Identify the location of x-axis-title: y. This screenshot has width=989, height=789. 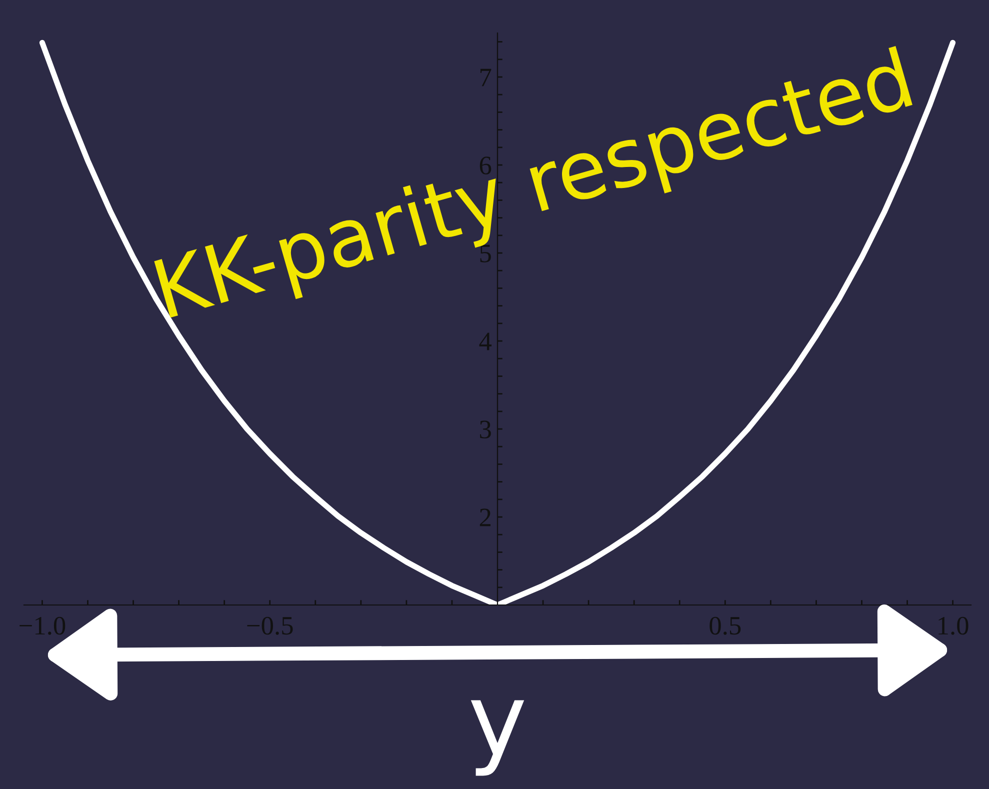
(497, 738).